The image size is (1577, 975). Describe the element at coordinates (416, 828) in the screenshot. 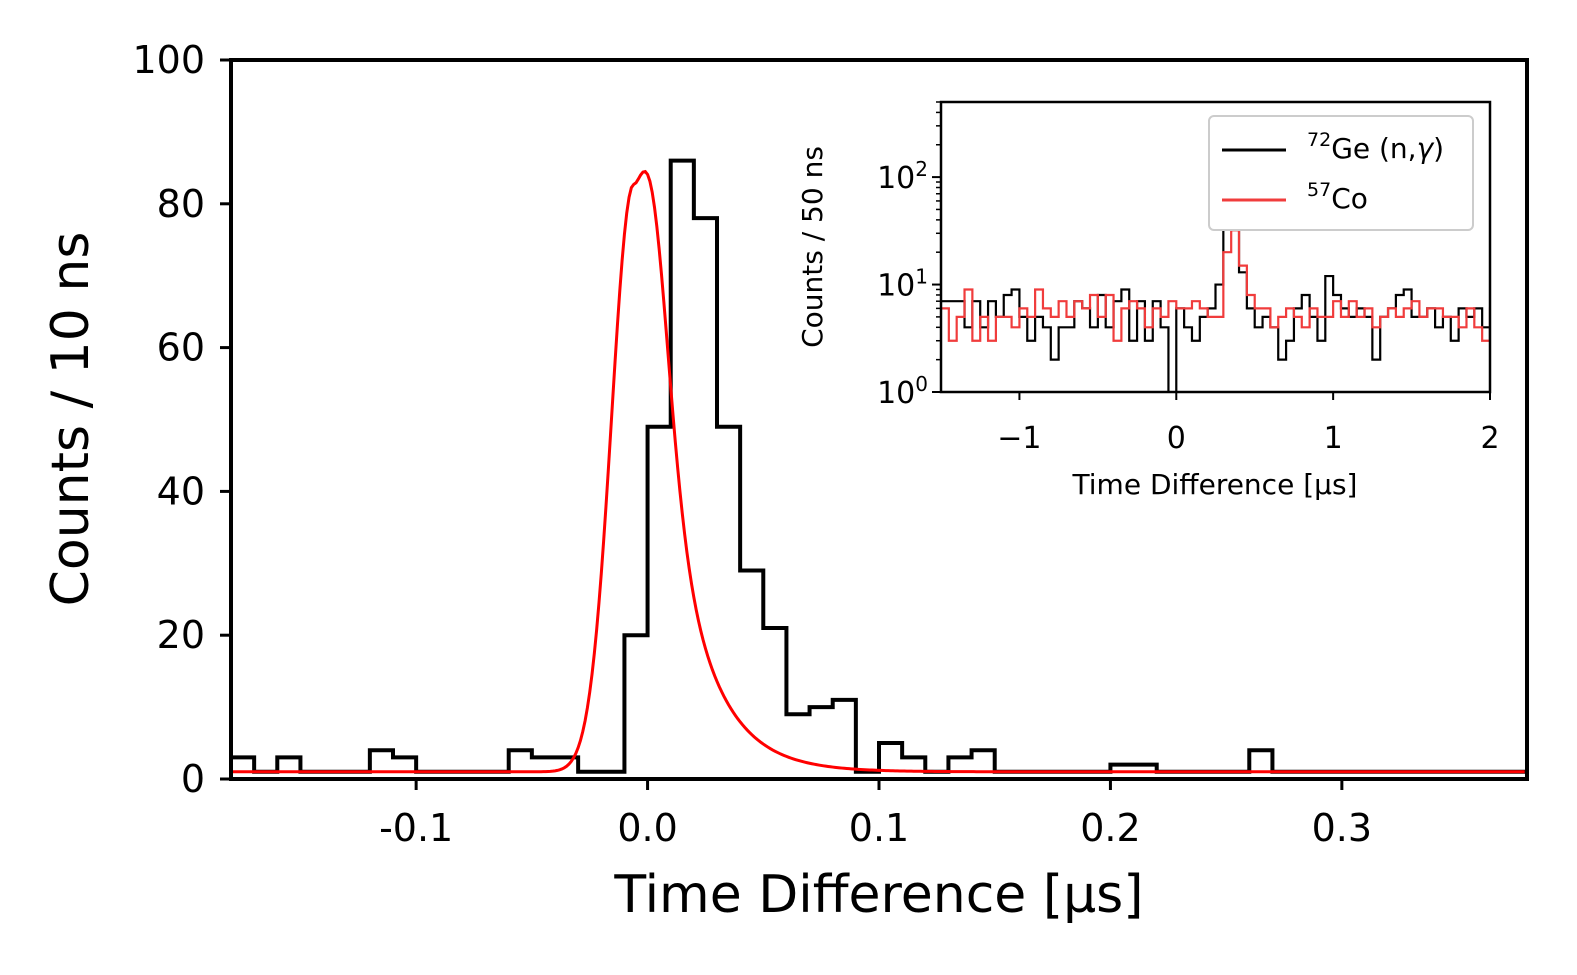

I see `main-x-tick-label: -0.1` at that location.